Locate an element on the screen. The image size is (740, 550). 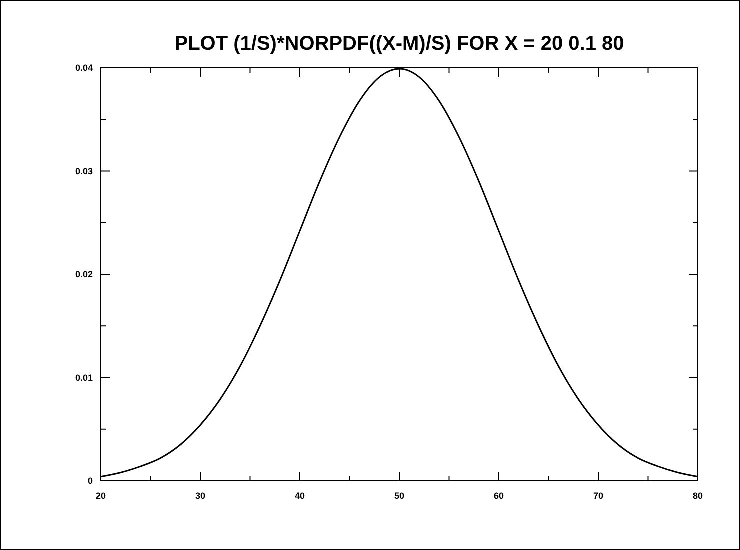
y-tick-label: 0.03 is located at coordinates (84, 171).